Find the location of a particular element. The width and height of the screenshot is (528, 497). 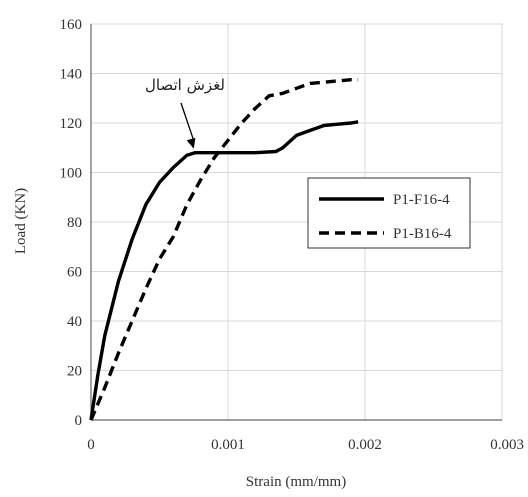

x-tick-label: 0 is located at coordinates (91, 445).